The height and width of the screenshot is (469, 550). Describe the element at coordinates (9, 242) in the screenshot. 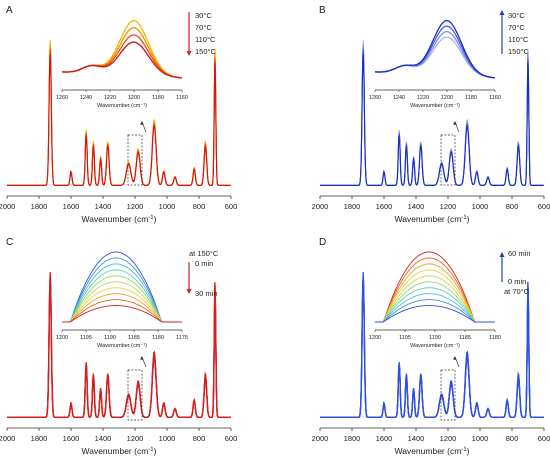

I see `panel-label: C` at that location.